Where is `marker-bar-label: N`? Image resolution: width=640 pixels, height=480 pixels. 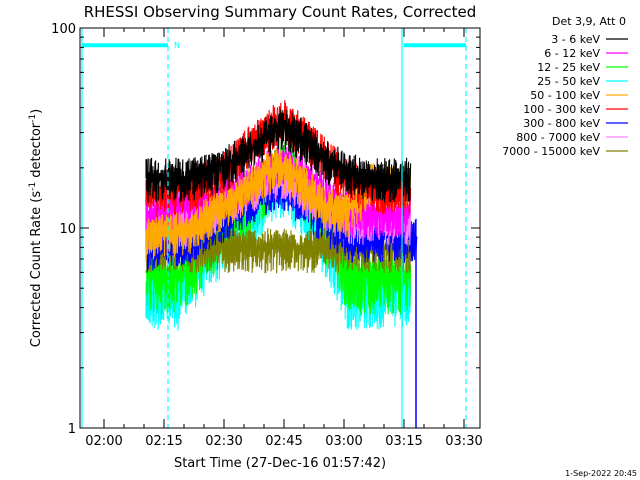
marker-bar-label: N is located at coordinates (177, 45).